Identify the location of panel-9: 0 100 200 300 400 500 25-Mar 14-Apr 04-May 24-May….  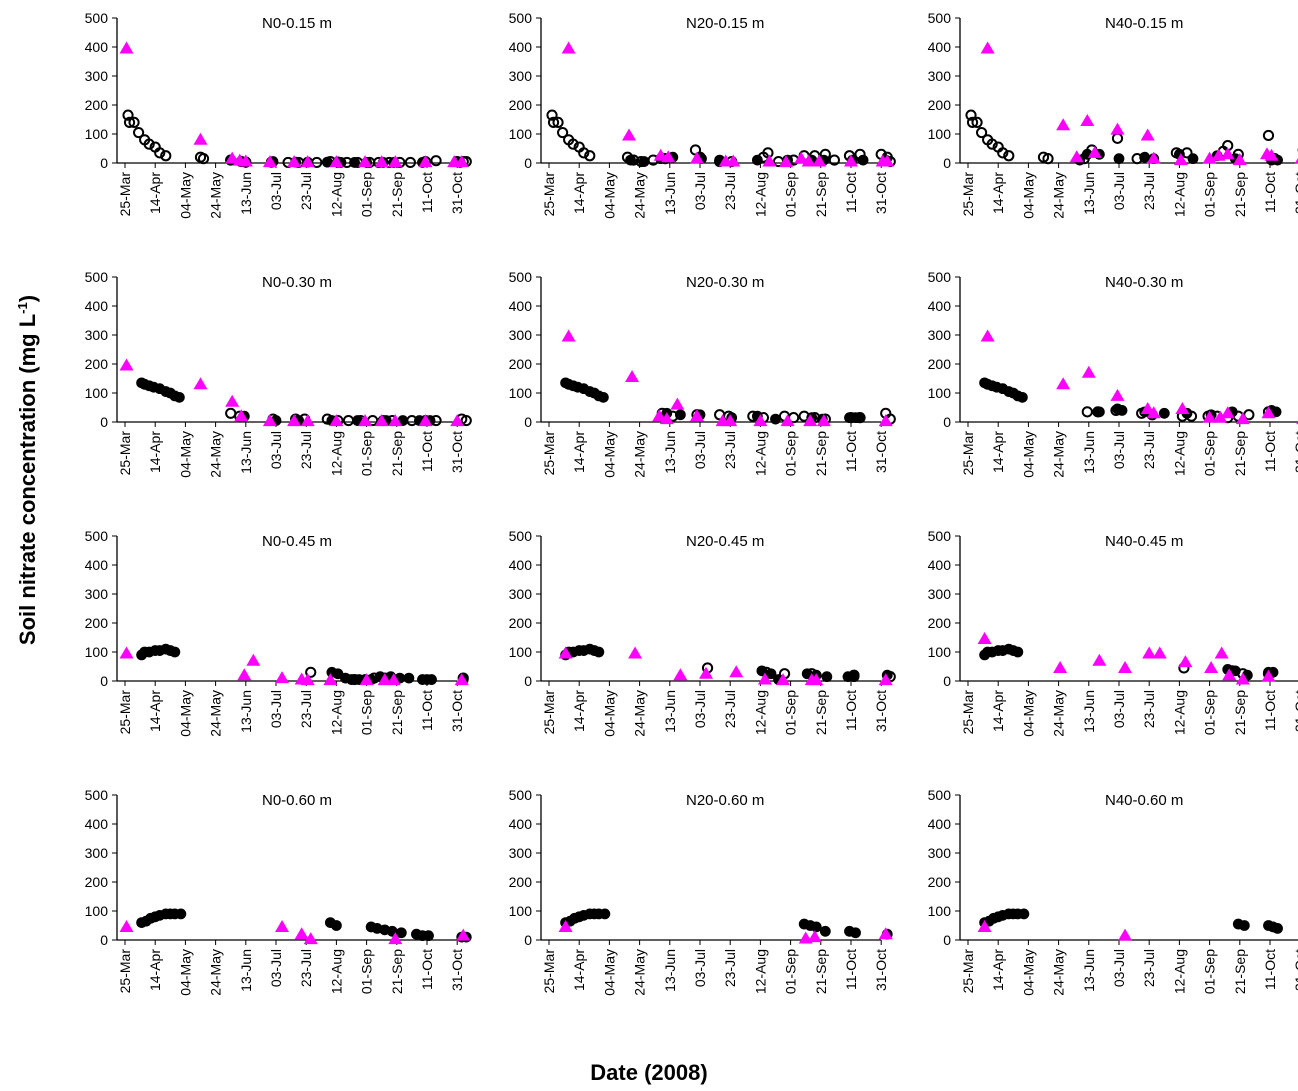
(278, 891).